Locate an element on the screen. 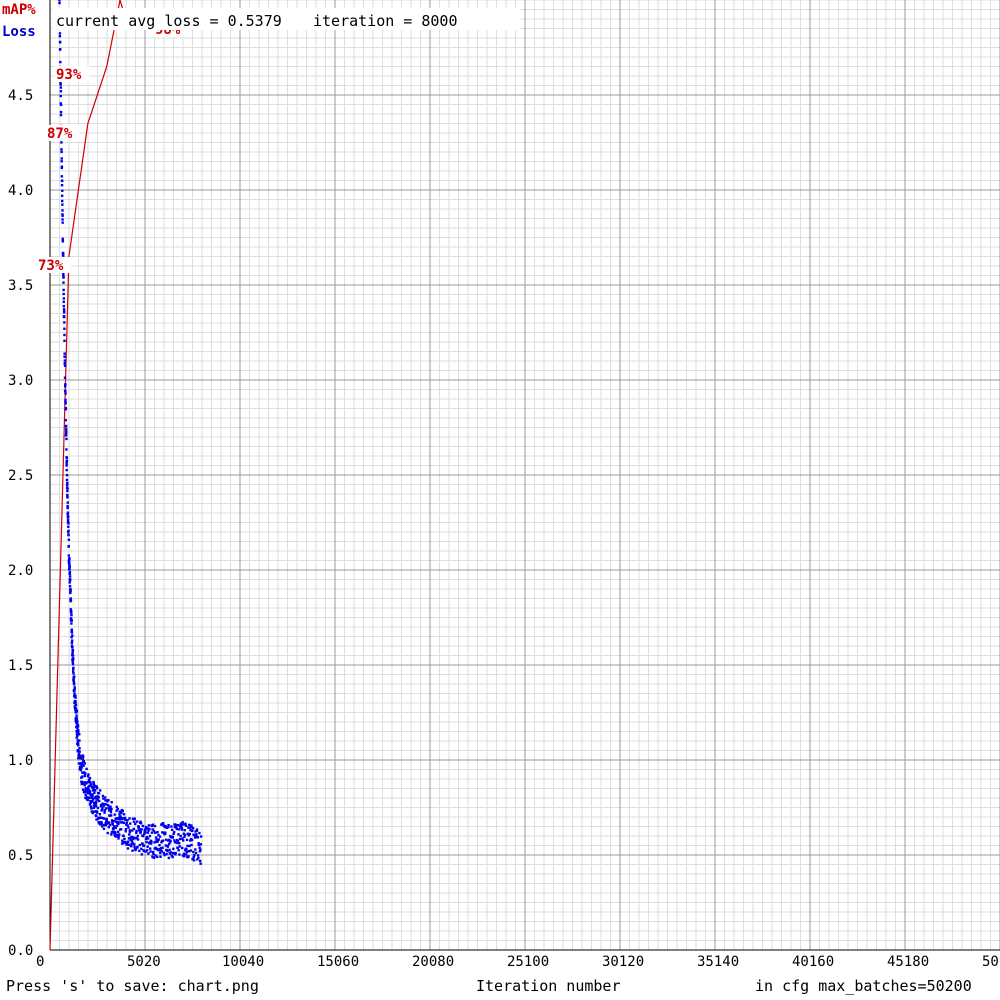 Image resolution: width=1000 pixels, height=1000 pixels. y-tick-label: 0.0 is located at coordinates (20, 951).